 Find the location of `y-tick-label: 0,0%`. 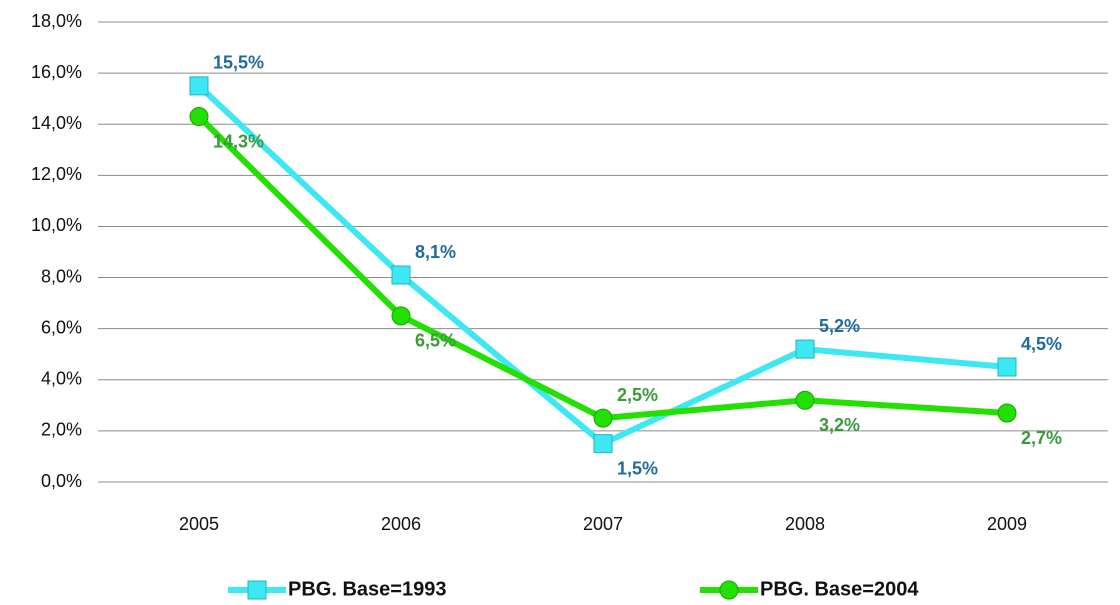

y-tick-label: 0,0% is located at coordinates (61, 481).